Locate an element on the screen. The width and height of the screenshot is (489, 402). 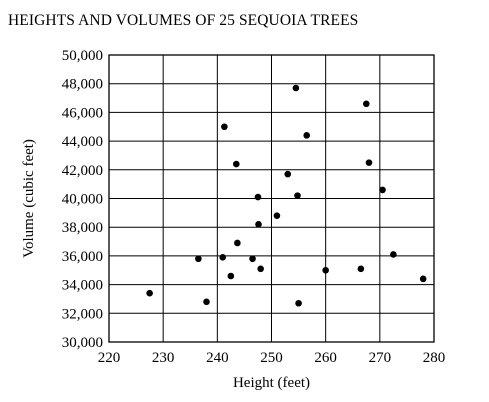
y-tick-label: 40,000 is located at coordinates (82, 200).